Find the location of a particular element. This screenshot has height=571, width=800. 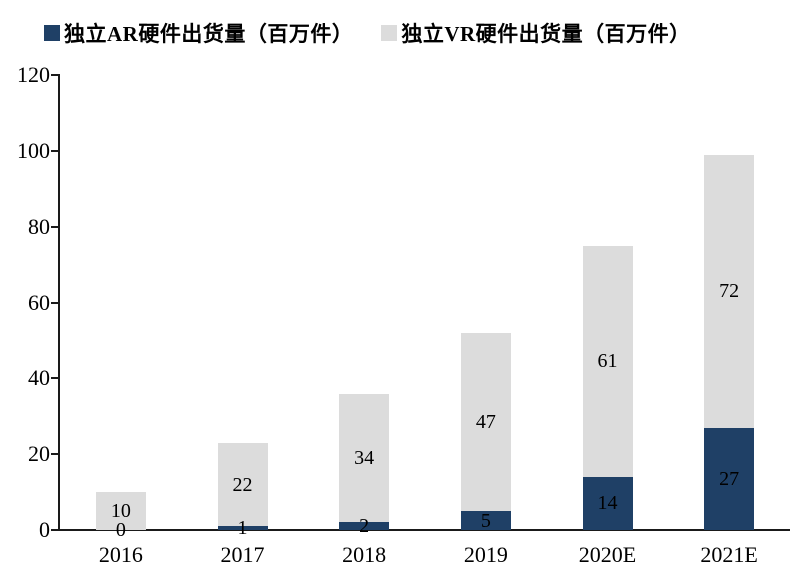

x-category-label: 2016 is located at coordinates (120, 554).